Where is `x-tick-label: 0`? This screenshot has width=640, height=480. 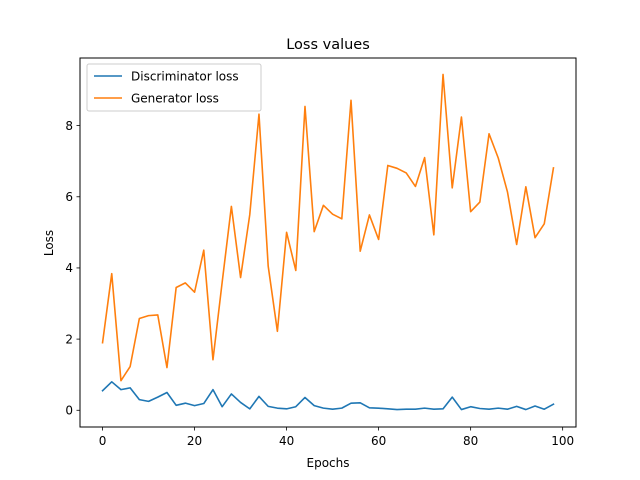
x-tick-label: 0 is located at coordinates (103, 441).